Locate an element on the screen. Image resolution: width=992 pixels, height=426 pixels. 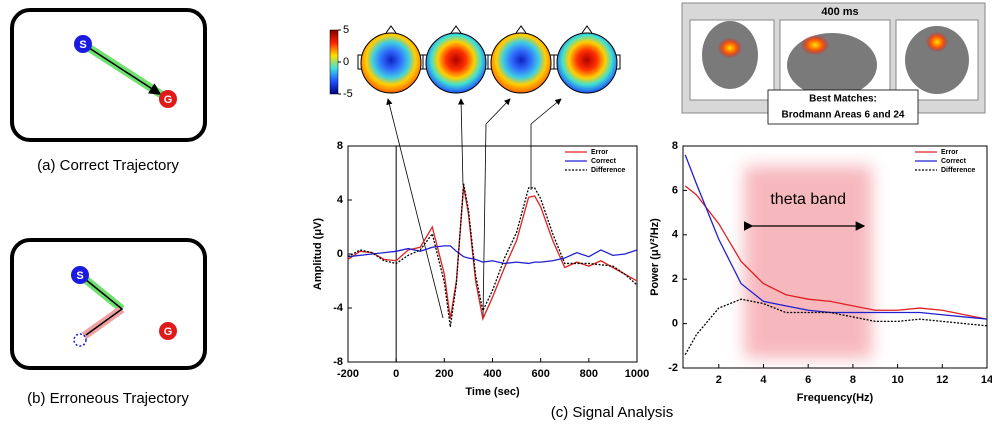
y-tick-label: 6 is located at coordinates (675, 190).